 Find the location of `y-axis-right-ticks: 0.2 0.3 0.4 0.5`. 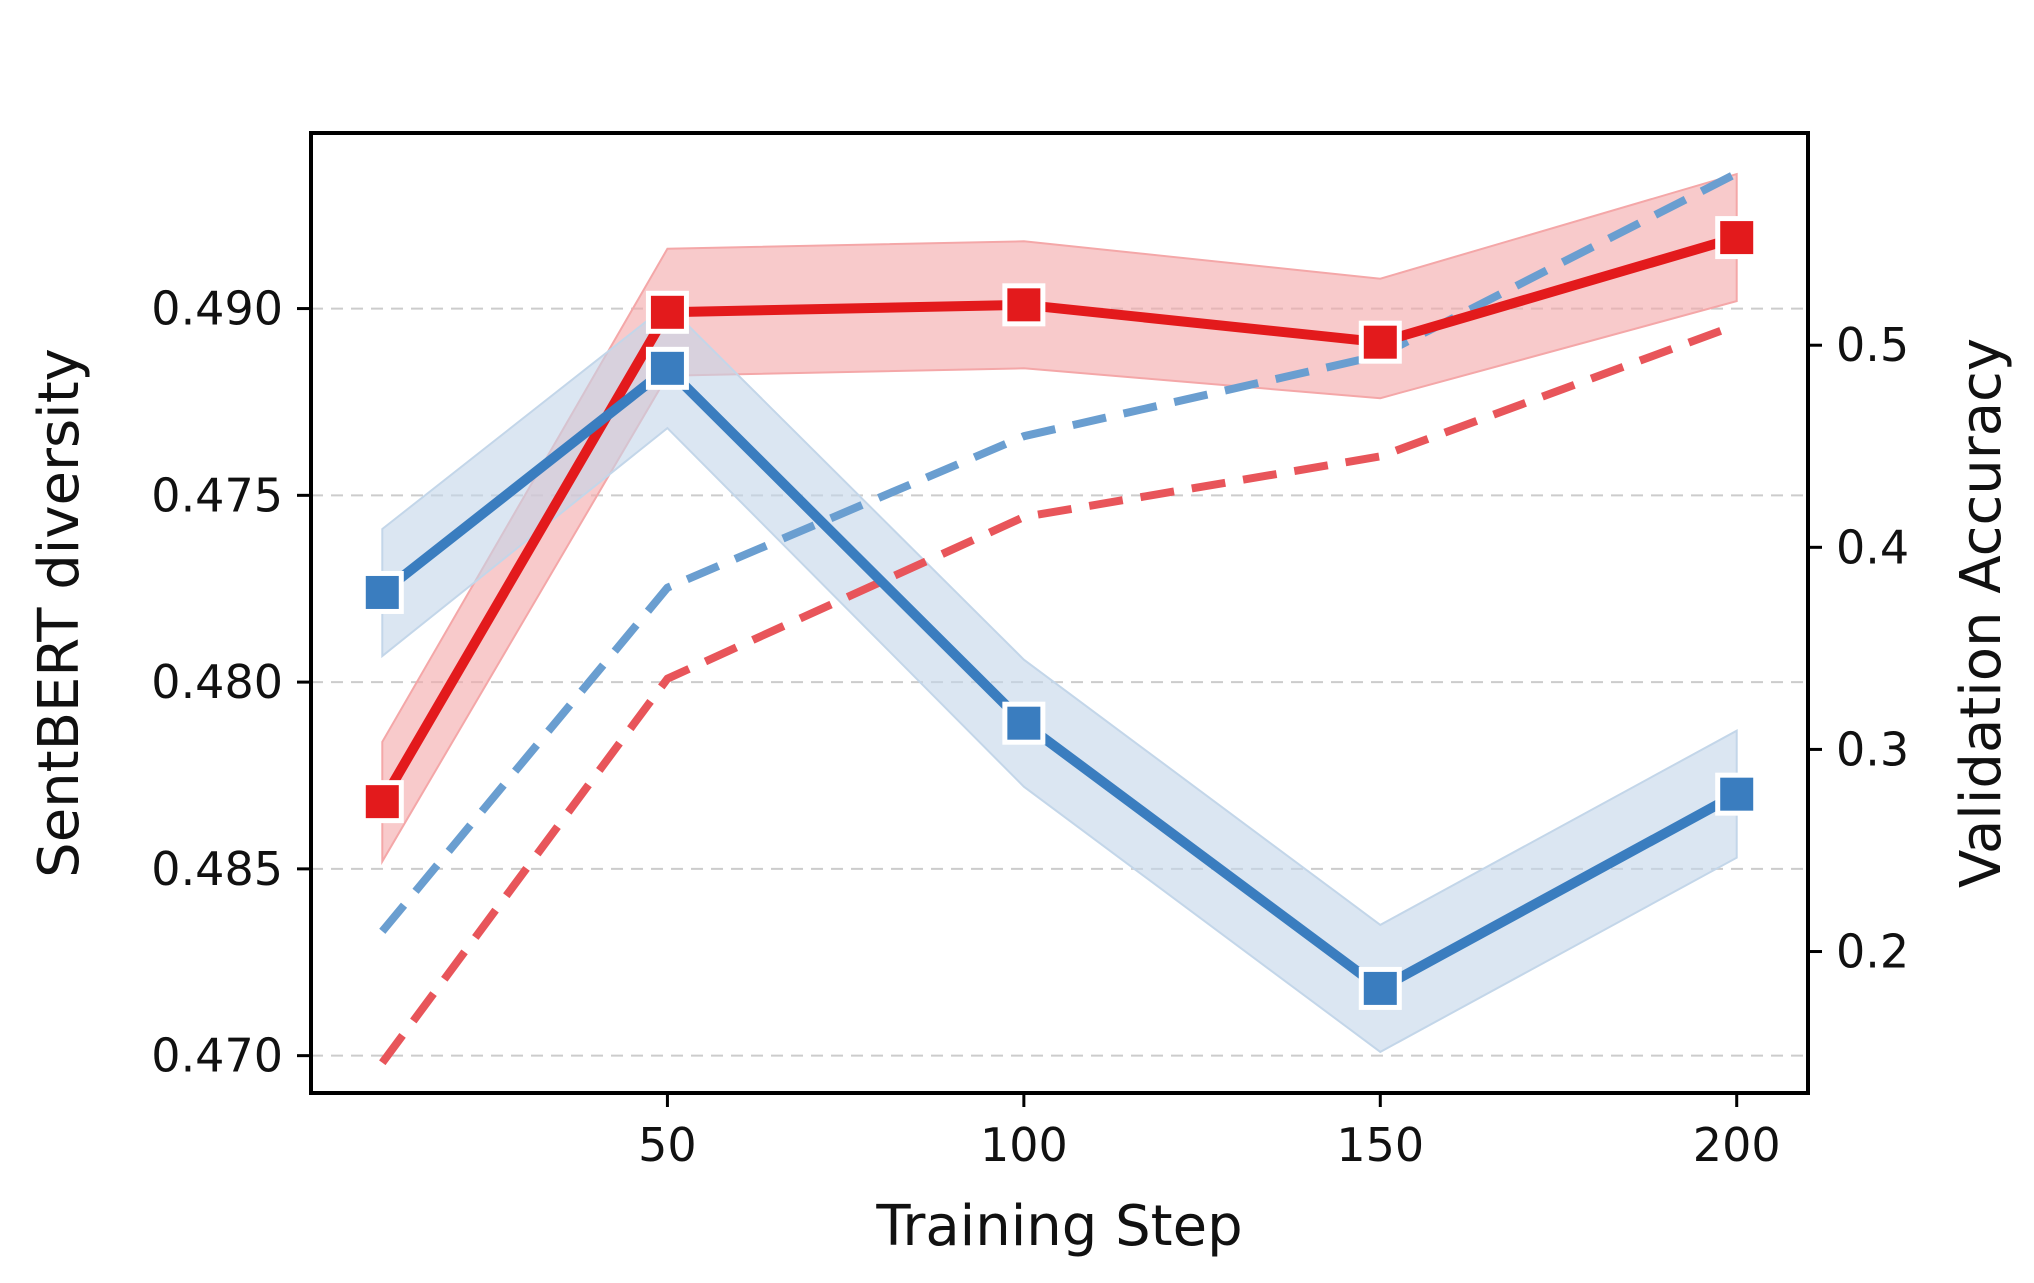

y-axis-right-ticks: 0.2 0.3 0.4 0.5 is located at coordinates (1858, 648).